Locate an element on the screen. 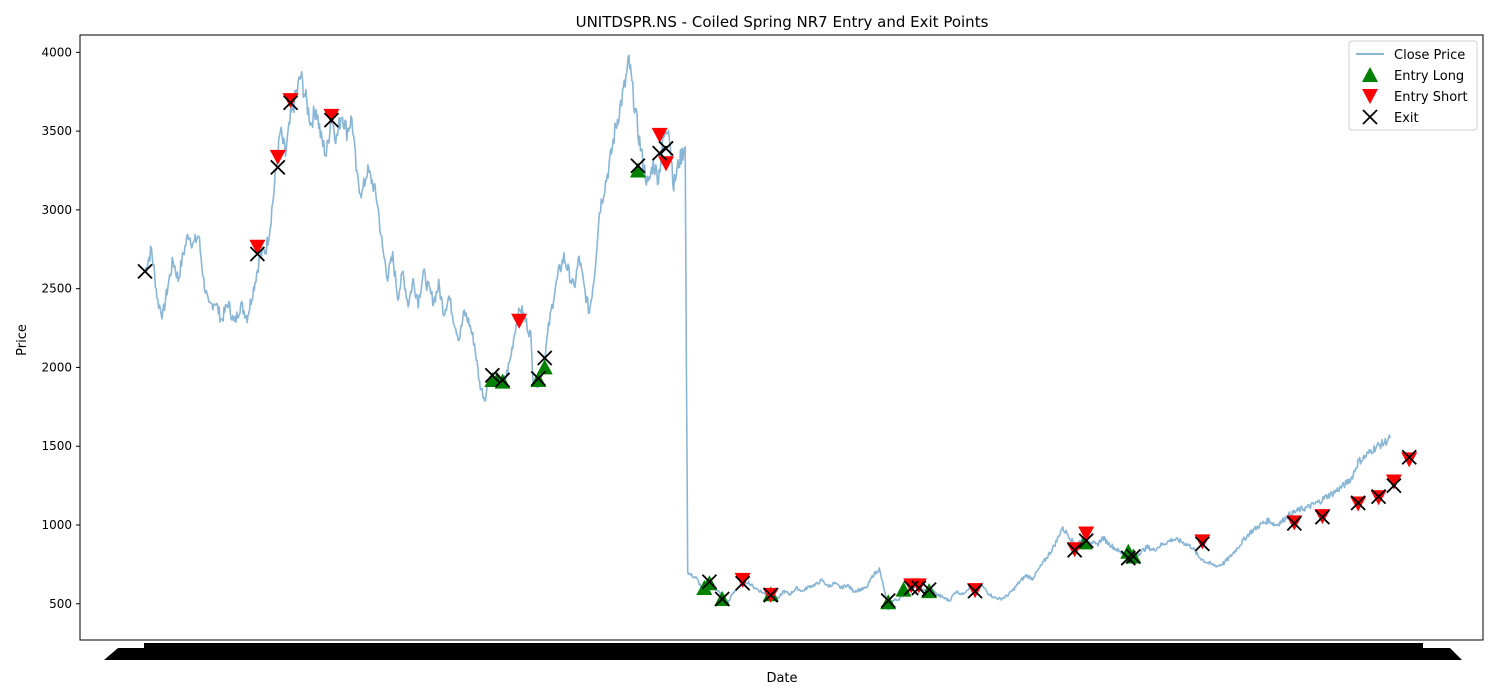 This screenshot has width=1500, height=700. y-tick-label-2: 1500 is located at coordinates (56, 446).